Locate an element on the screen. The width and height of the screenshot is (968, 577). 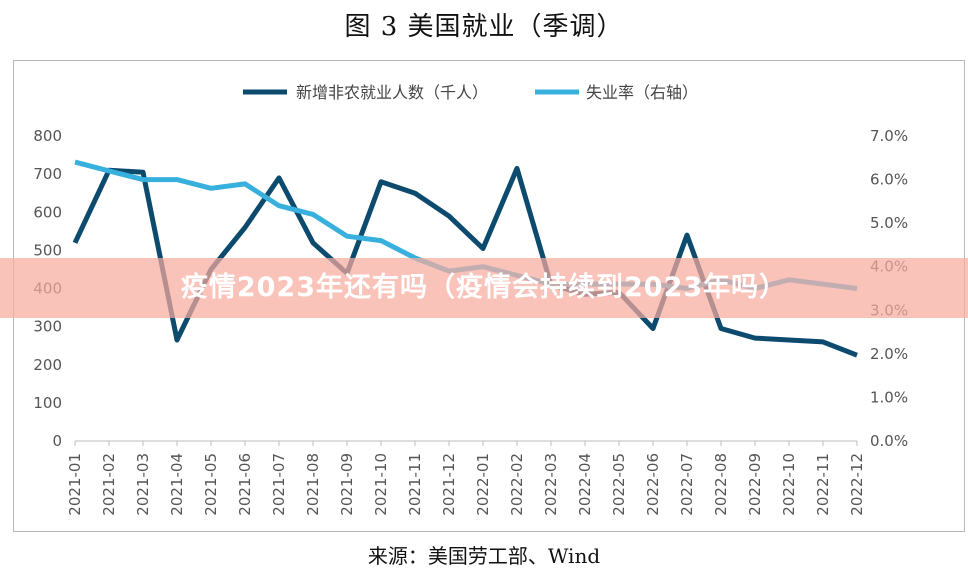
x-tick-label: 2021-04 is located at coordinates (177, 484).